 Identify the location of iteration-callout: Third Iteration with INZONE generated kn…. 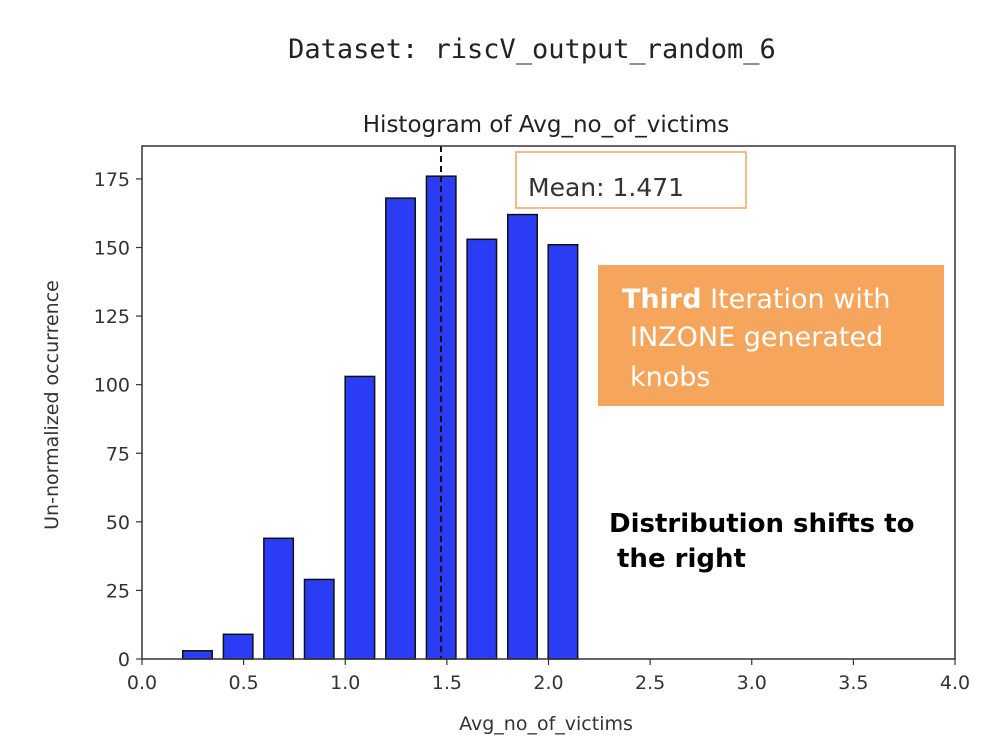
(771, 335).